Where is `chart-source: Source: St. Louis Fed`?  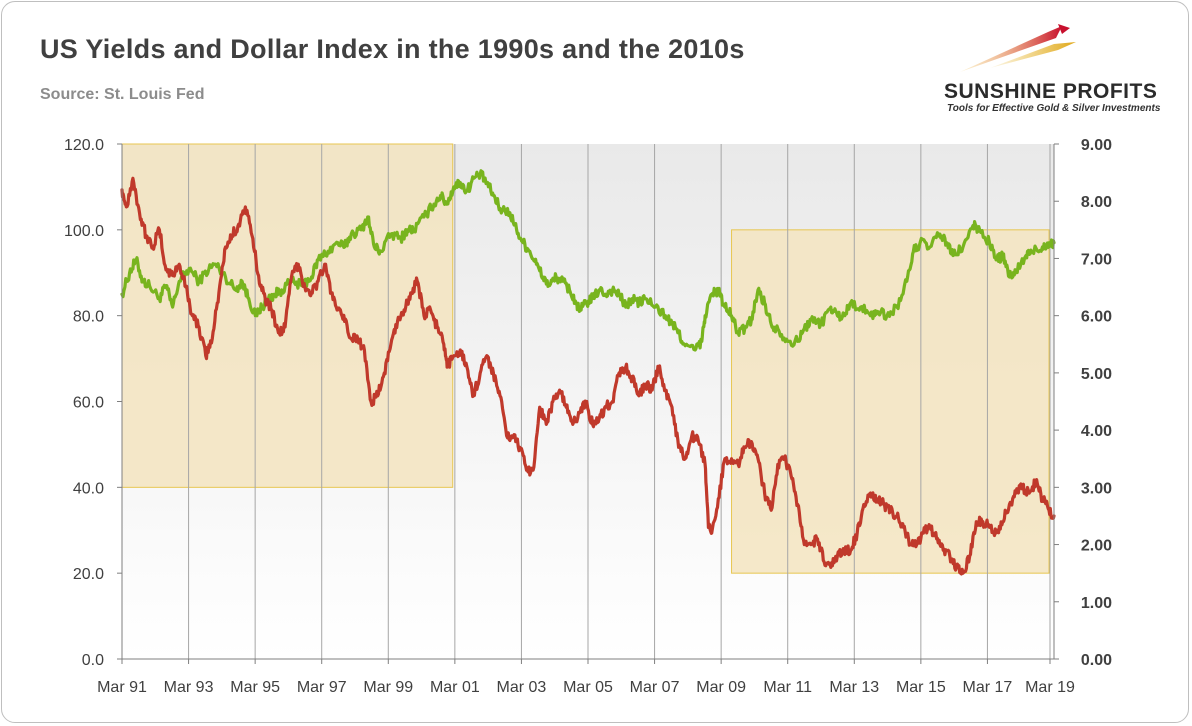
chart-source: Source: St. Louis Fed is located at coordinates (122, 94).